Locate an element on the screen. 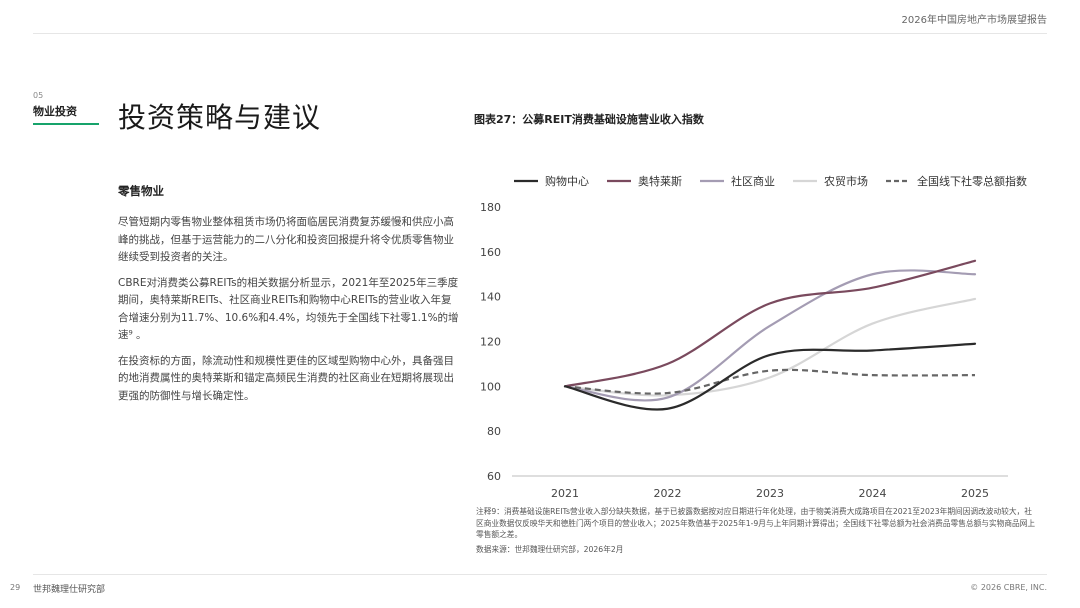 The image size is (1080, 608). legend-label: 购物中心 is located at coordinates (567, 181).